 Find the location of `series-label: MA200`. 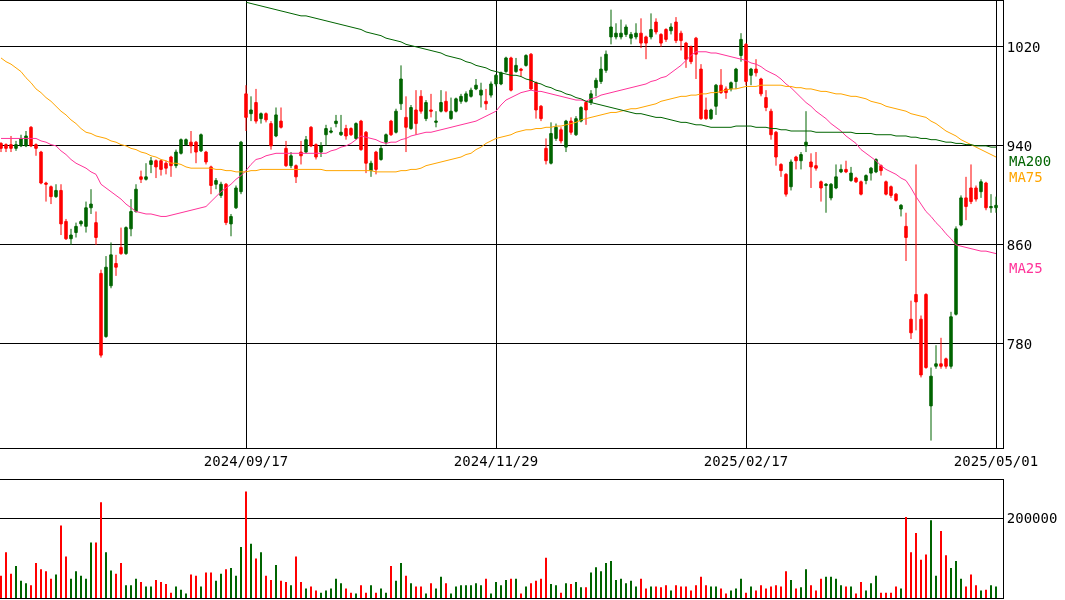

series-label: MA200 is located at coordinates (1030, 161).